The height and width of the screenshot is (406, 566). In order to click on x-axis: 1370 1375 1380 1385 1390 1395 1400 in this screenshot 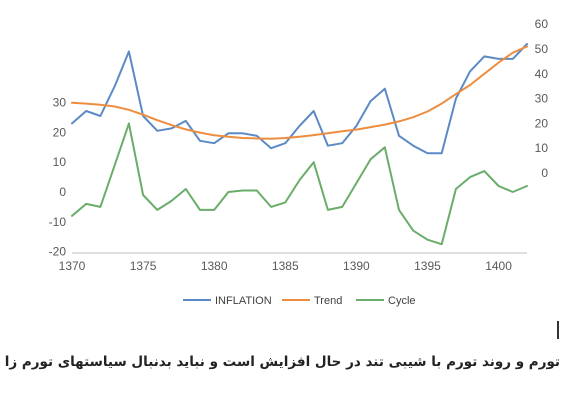, I will do `click(293, 262)`.